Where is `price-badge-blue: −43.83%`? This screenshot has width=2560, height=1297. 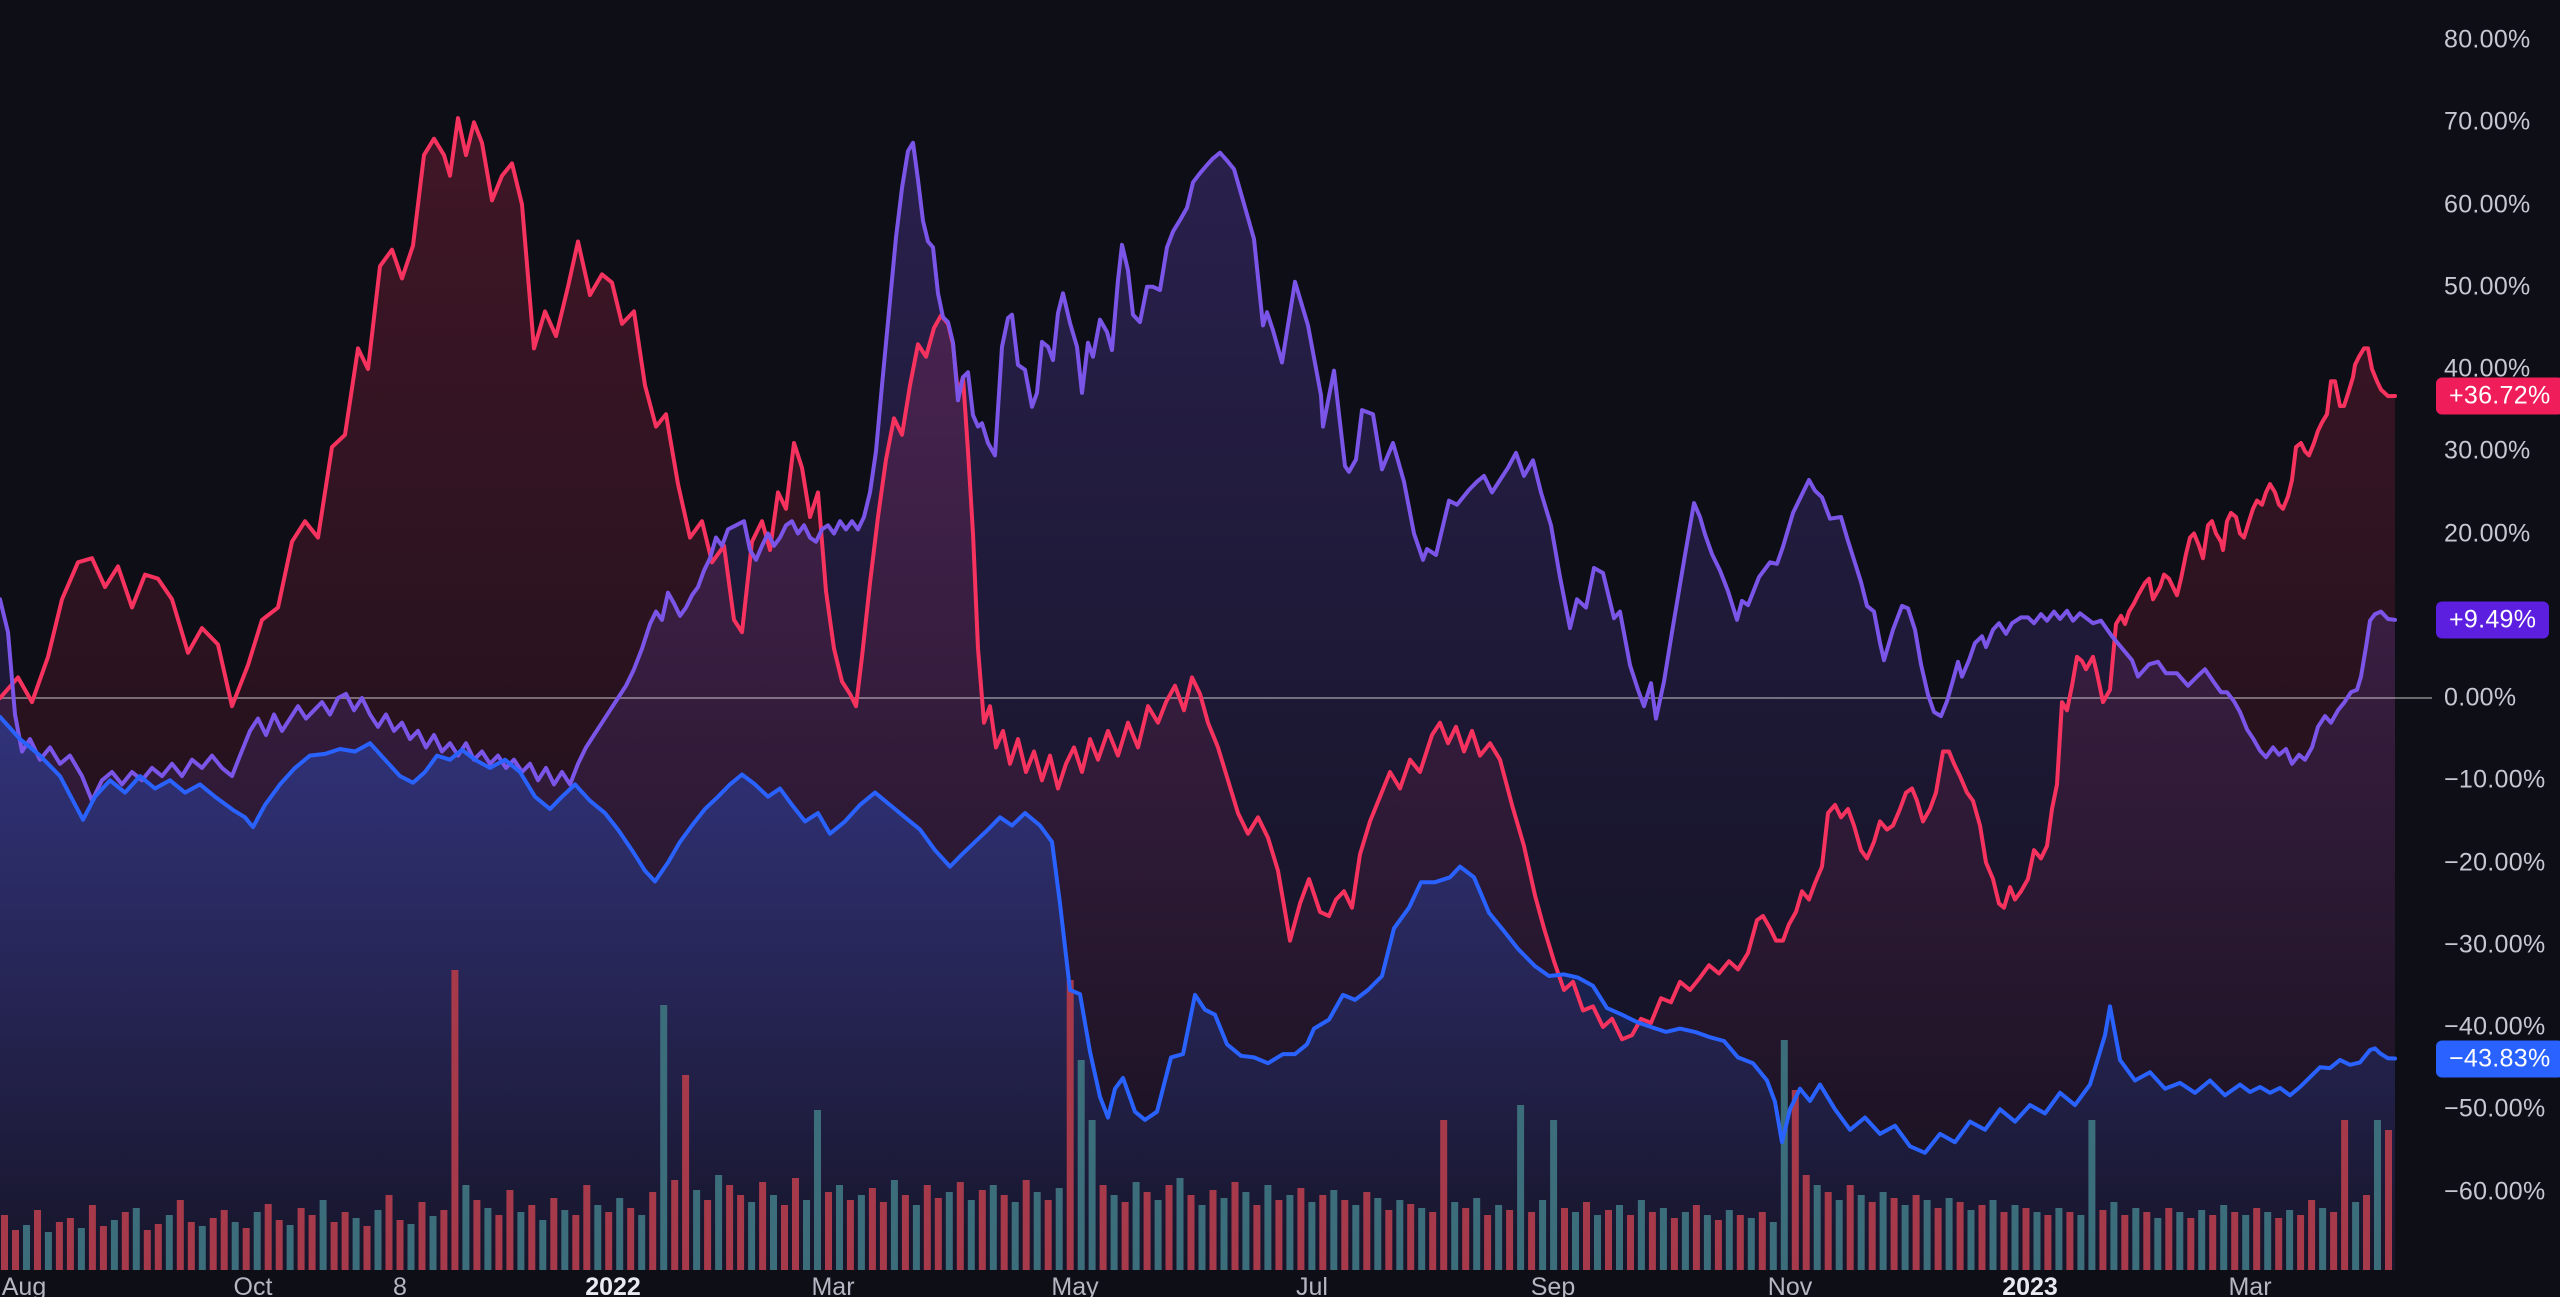
price-badge-blue: −43.83% is located at coordinates (2498, 1058).